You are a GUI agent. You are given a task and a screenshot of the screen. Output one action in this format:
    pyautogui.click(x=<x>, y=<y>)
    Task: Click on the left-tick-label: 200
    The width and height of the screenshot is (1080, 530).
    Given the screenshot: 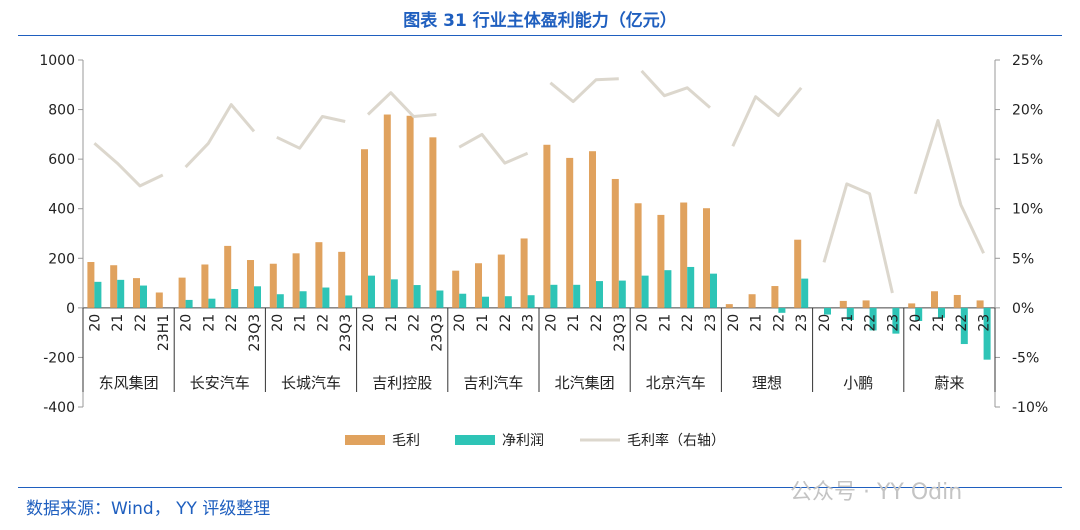 What is the action you would take?
    pyautogui.click(x=61, y=259)
    